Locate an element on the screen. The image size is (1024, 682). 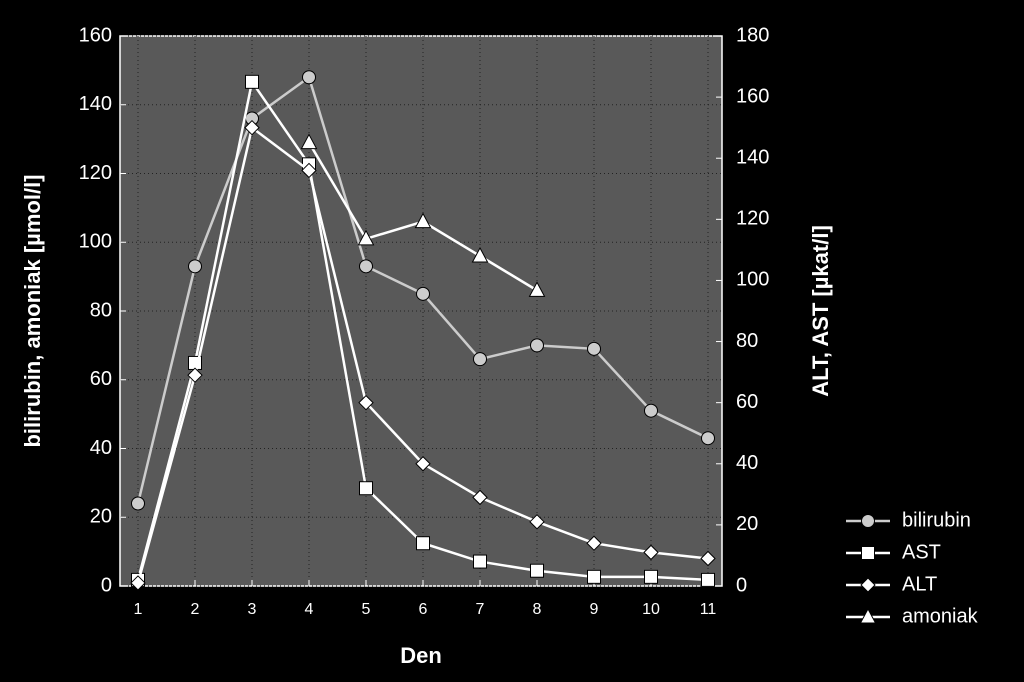
legend-label: amoniak is located at coordinates (940, 616).